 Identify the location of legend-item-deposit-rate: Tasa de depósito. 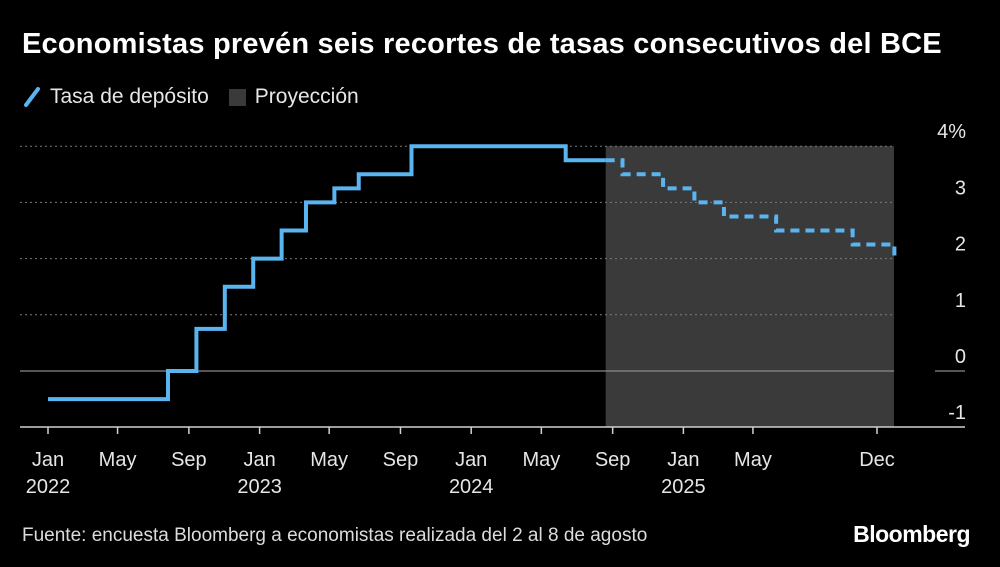
(115, 97).